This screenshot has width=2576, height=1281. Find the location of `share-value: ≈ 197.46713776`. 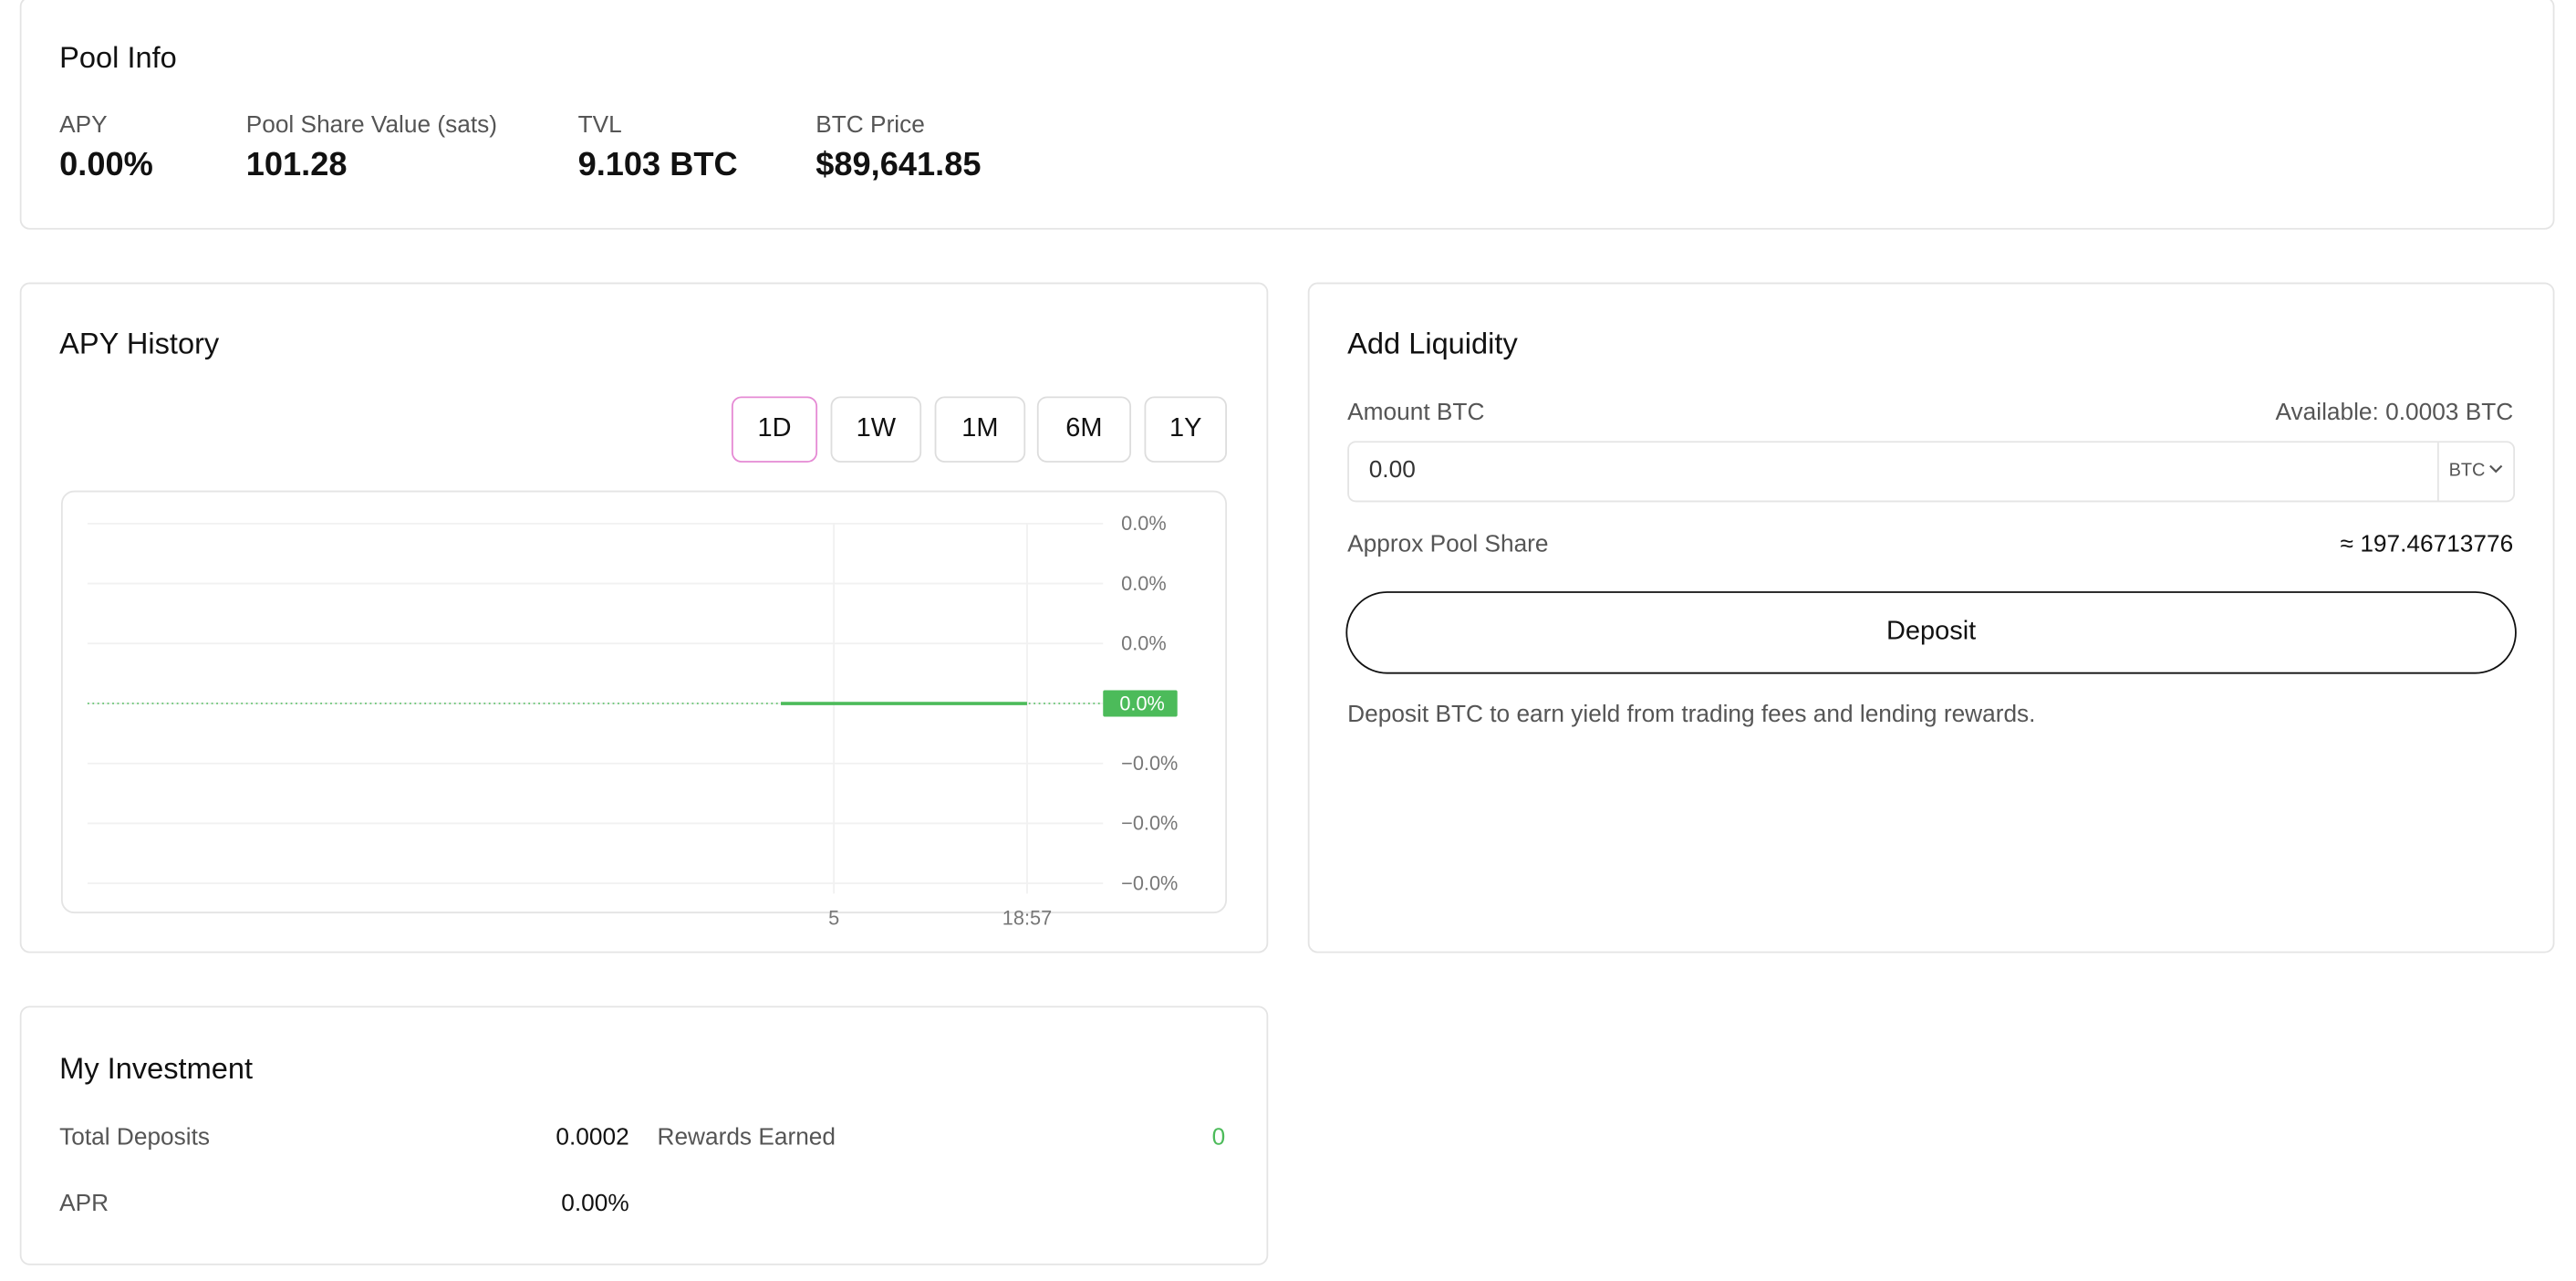

share-value: ≈ 197.46713776 is located at coordinates (2427, 544).